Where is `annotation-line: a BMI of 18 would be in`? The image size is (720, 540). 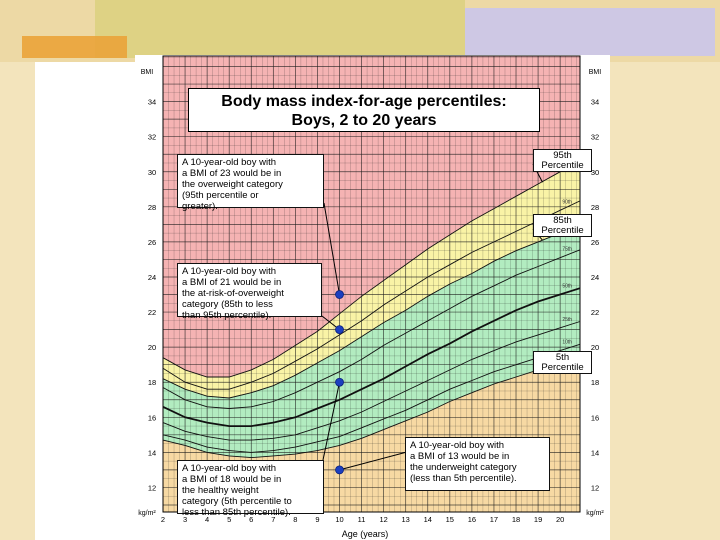
annotation-line: a BMI of 18 would be in is located at coordinates (232, 479).